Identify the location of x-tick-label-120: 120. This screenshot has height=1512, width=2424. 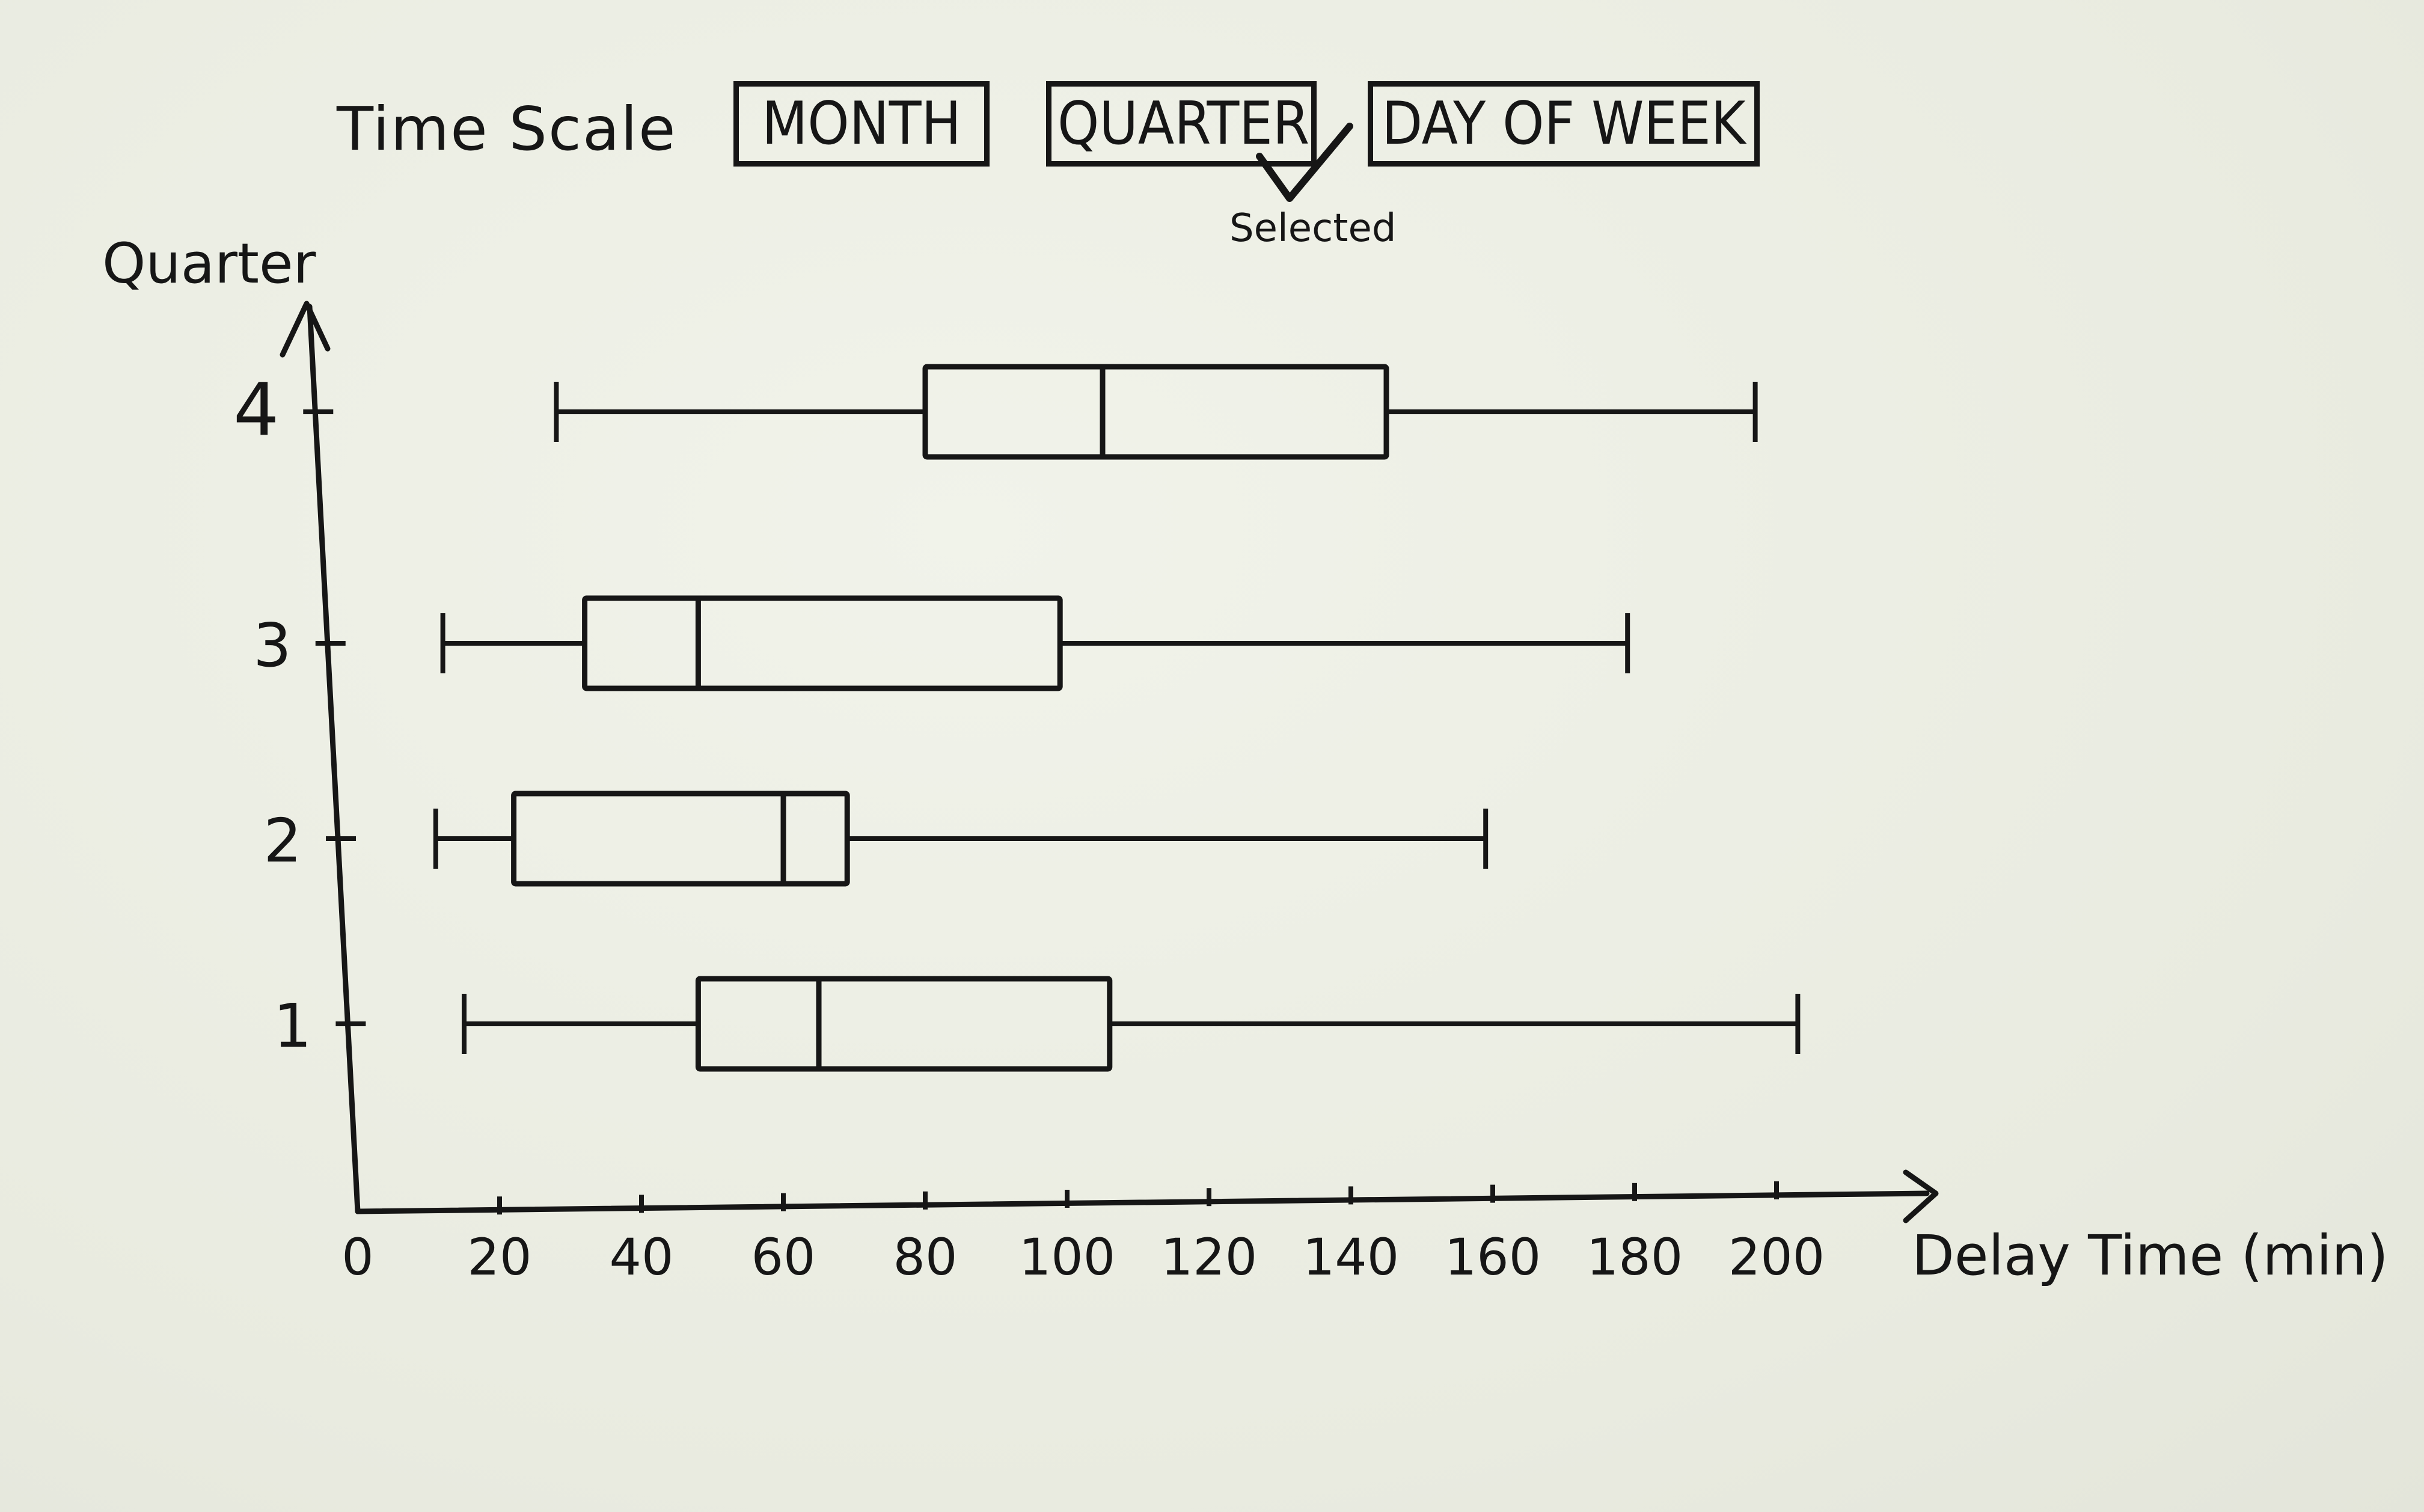
(1209, 1257).